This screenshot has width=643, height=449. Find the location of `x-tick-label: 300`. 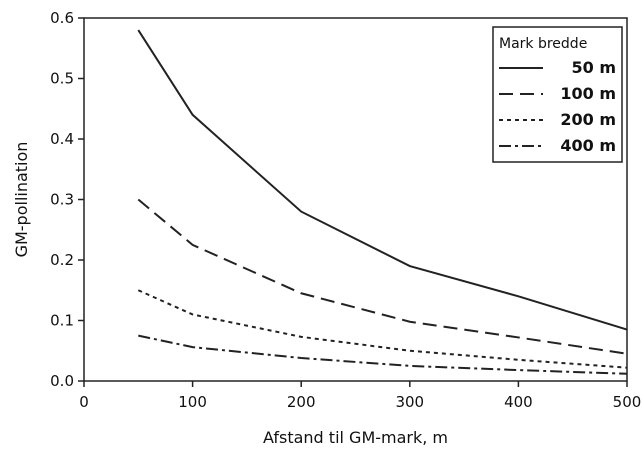

x-tick-label: 300 is located at coordinates (409, 402).